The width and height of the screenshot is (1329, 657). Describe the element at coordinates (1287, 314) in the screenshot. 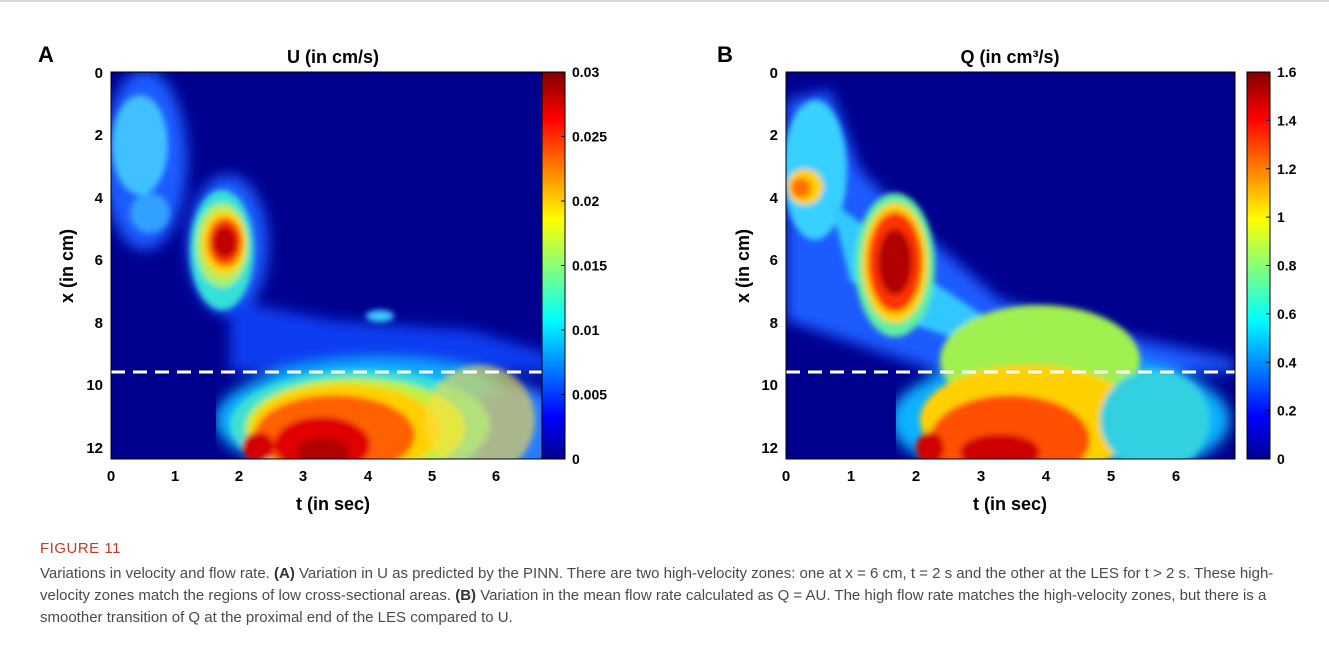

I see `colorbar-tick-label: 0.6` at that location.